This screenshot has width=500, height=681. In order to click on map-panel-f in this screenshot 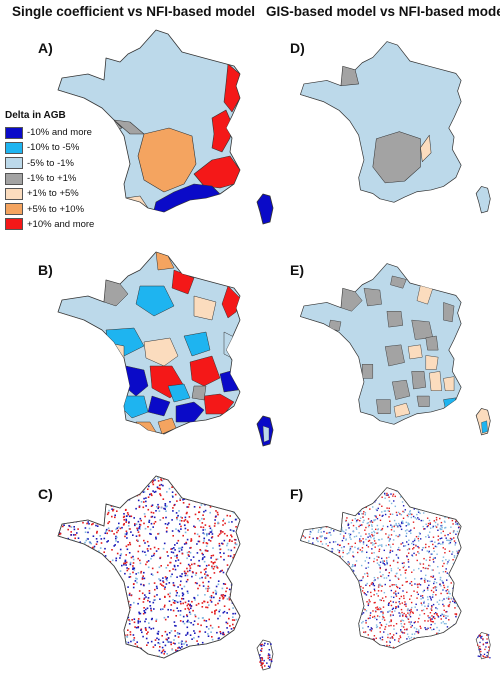, I will do `click(394, 573)`.